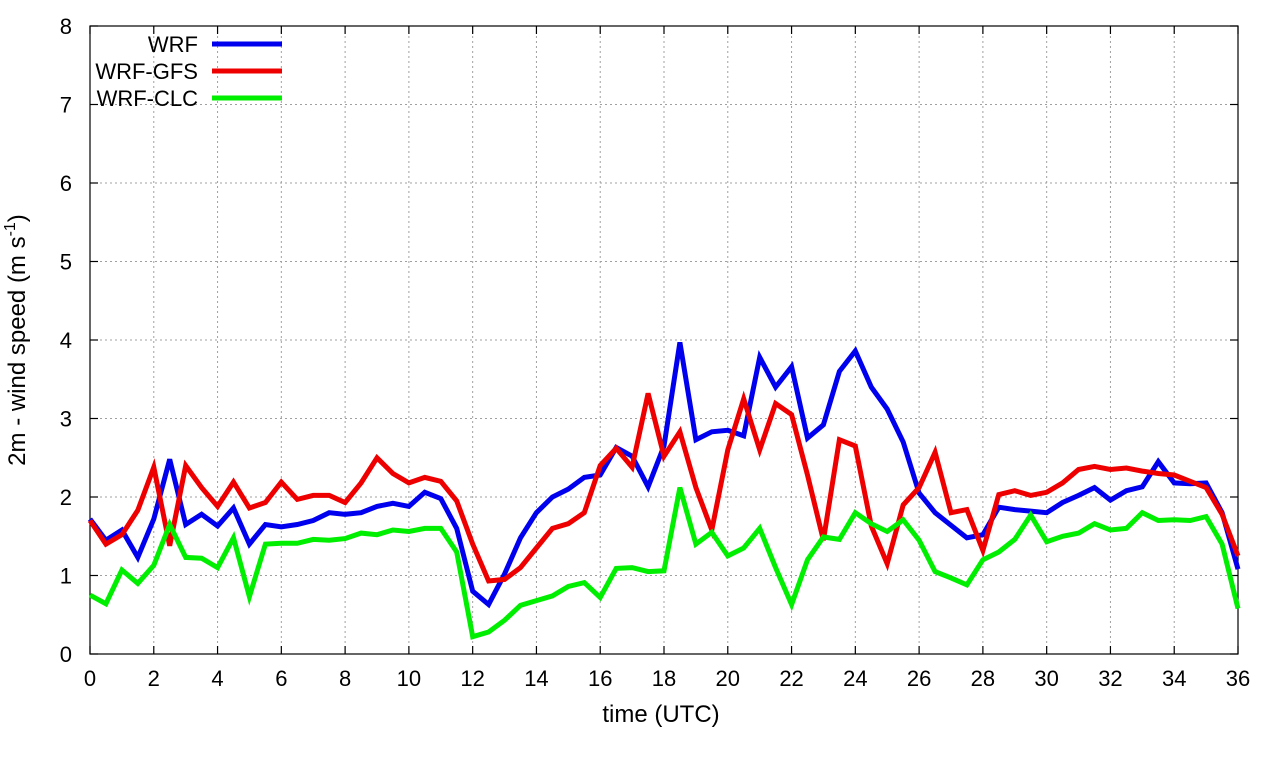 This screenshot has height=760, width=1280. Describe the element at coordinates (217, 678) in the screenshot. I see `x-tick-label: 4` at that location.